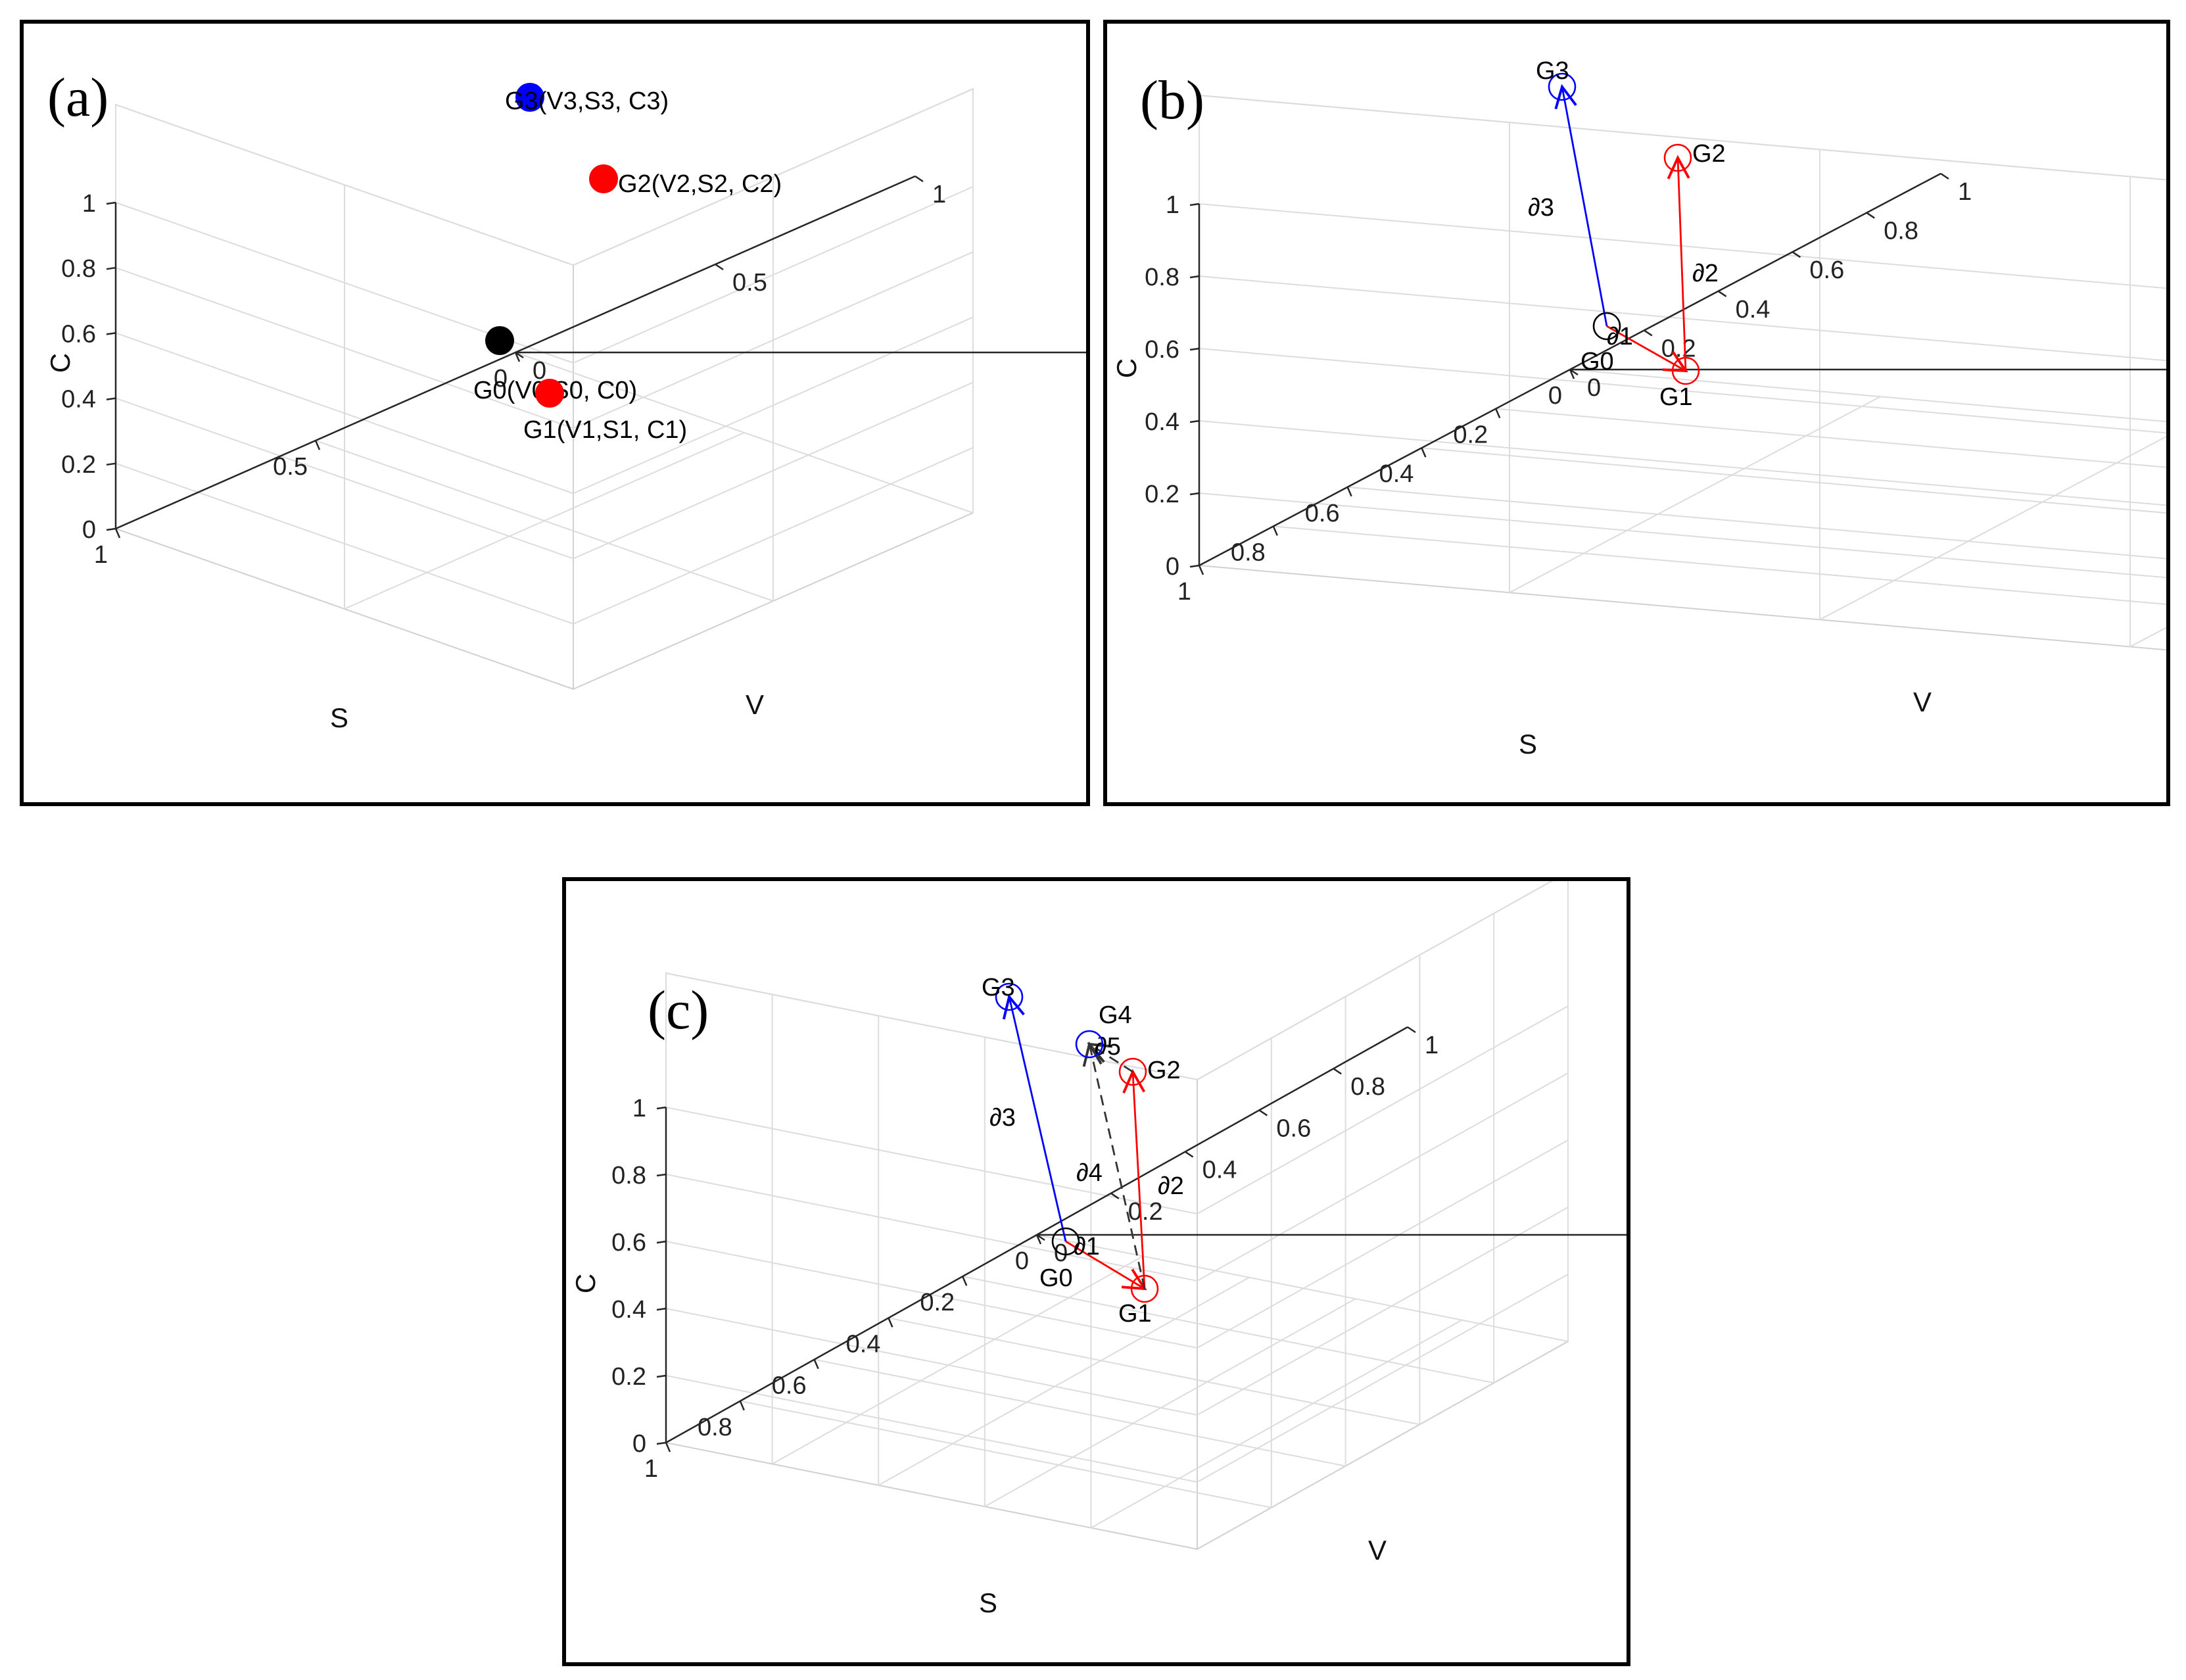  What do you see at coordinates (1172, 100) in the screenshot?
I see `panel-label: (b)` at bounding box center [1172, 100].